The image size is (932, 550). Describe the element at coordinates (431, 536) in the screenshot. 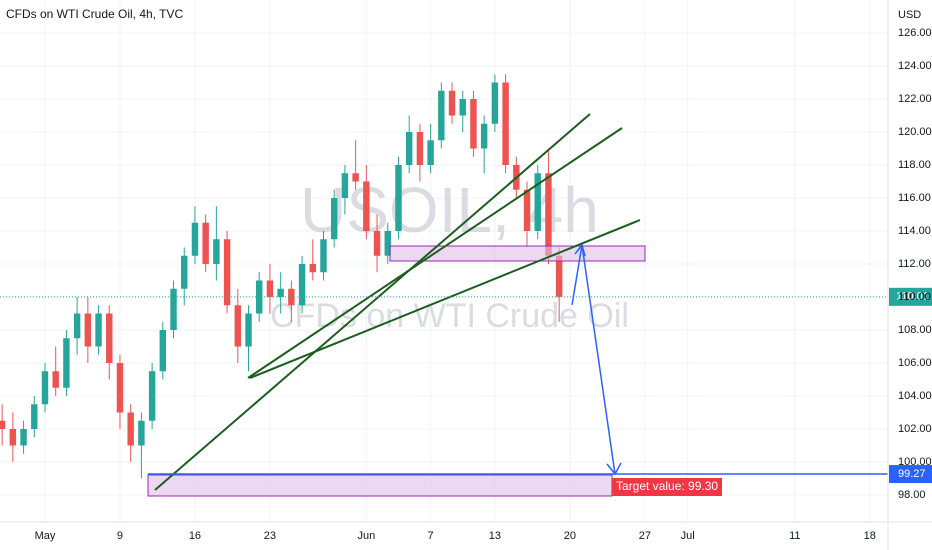

I see `x-tick-label: 7` at that location.